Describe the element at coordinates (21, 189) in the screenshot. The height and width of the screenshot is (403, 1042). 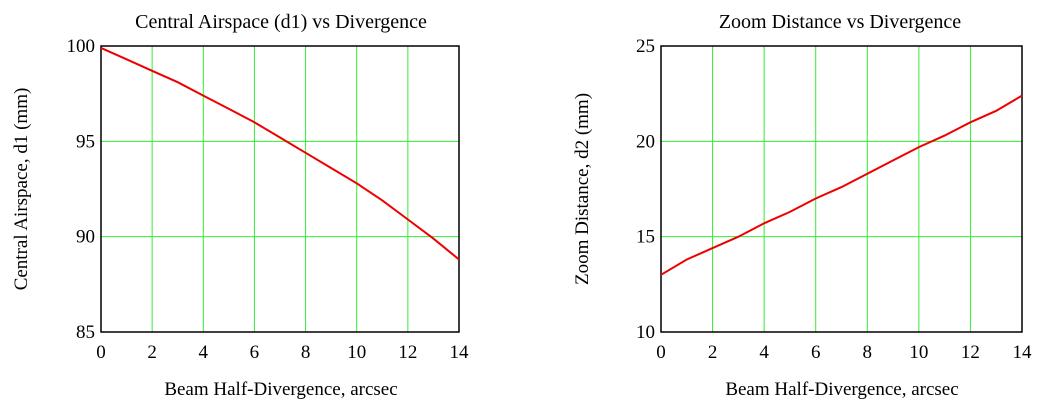
I see `y-axis-label: Central Airspace, d1 (mm)` at that location.